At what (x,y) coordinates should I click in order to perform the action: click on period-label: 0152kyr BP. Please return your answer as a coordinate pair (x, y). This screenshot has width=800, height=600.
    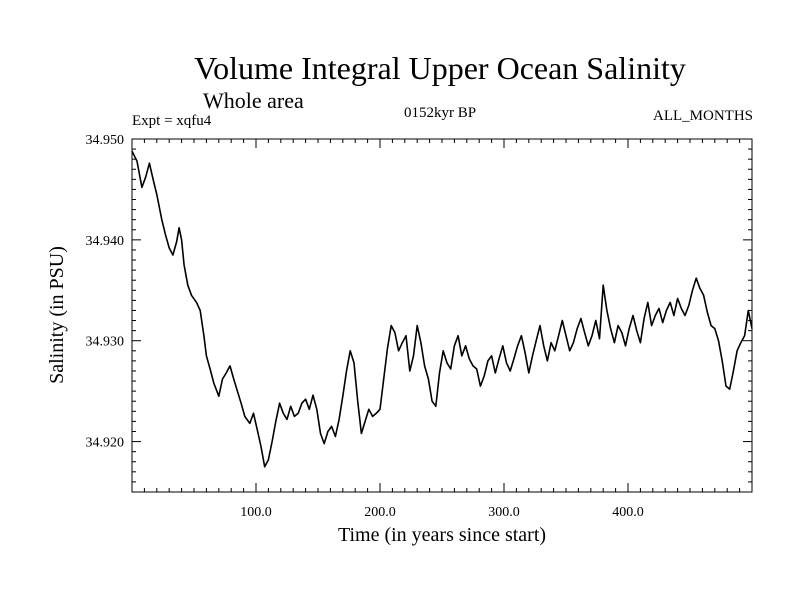
    Looking at the image, I should click on (440, 113).